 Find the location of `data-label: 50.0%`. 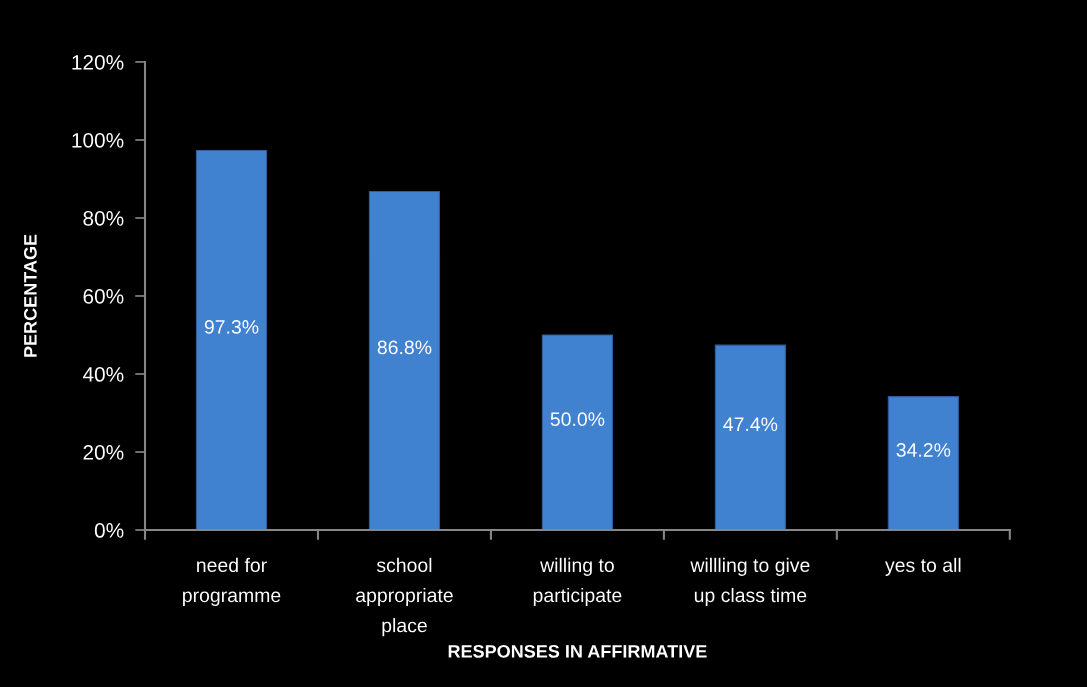

data-label: 50.0% is located at coordinates (577, 419).